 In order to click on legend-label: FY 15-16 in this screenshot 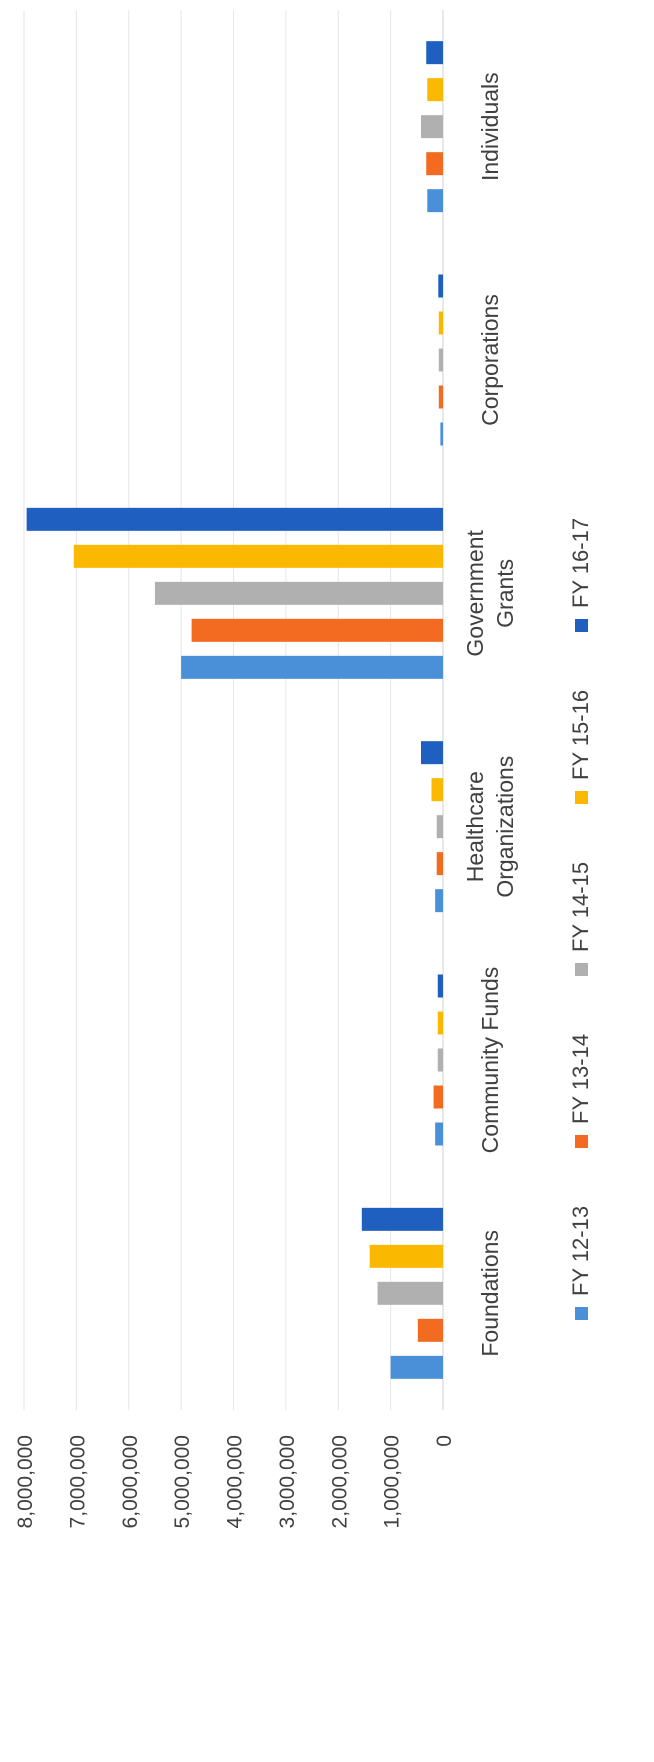, I will do `click(580, 735)`.